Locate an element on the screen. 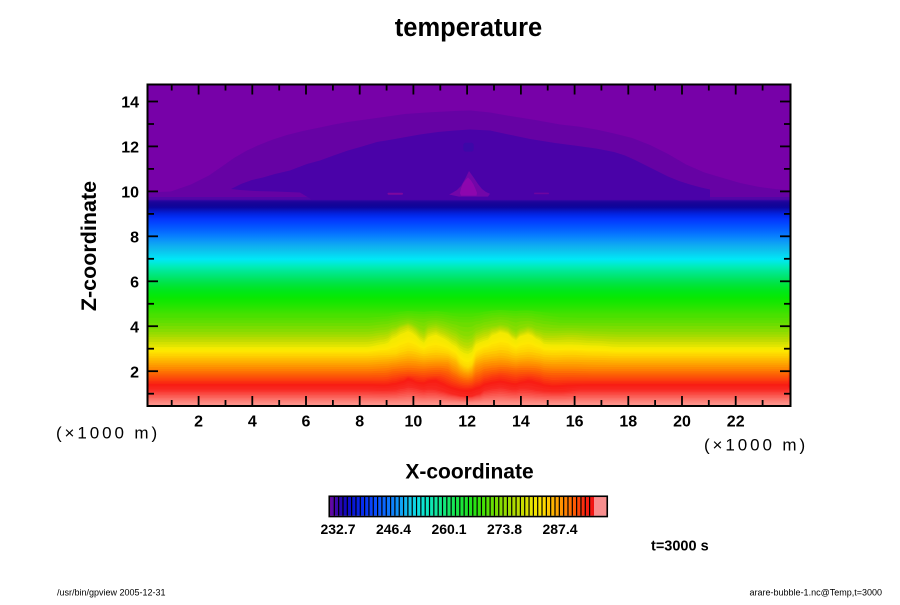  svg-text: 273.8 is located at coordinates (504, 529).